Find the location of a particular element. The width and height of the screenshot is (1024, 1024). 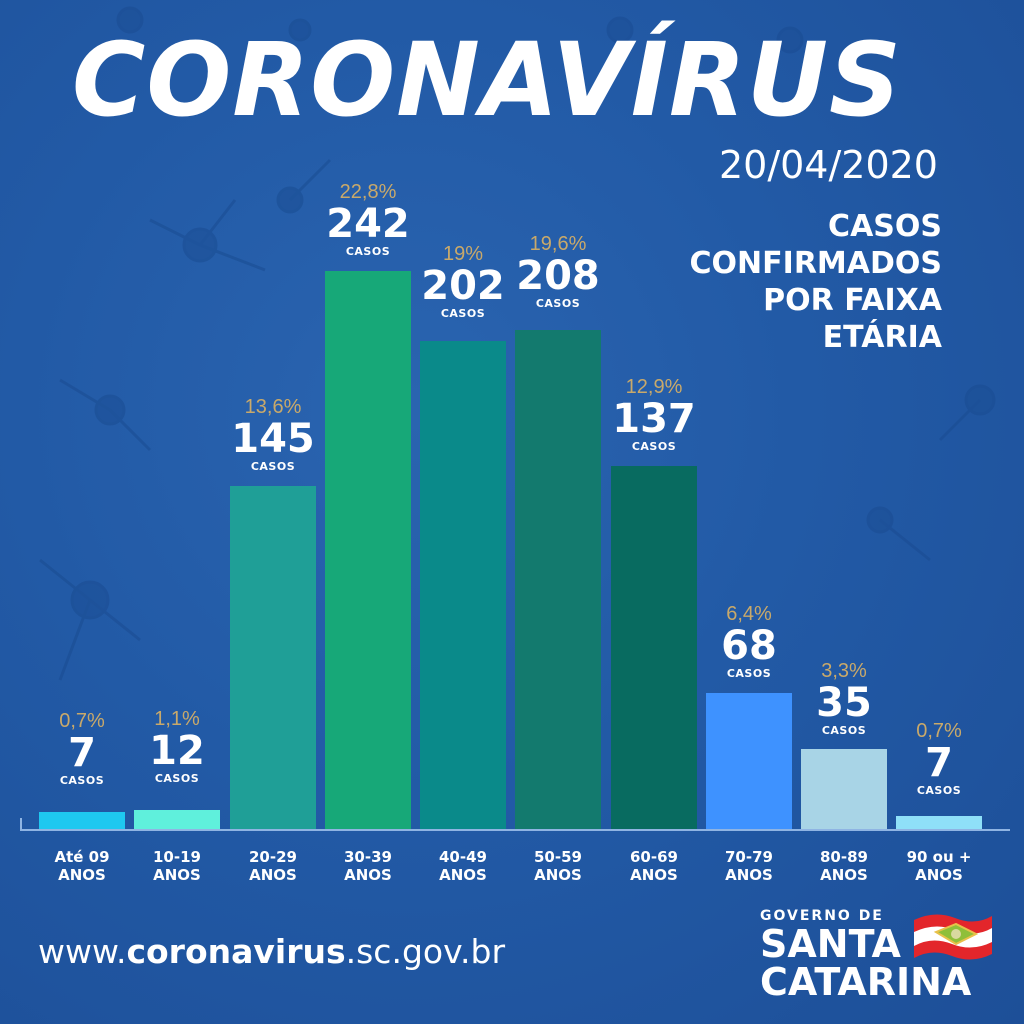

report-date: 20/04/2020 is located at coordinates (828, 165).